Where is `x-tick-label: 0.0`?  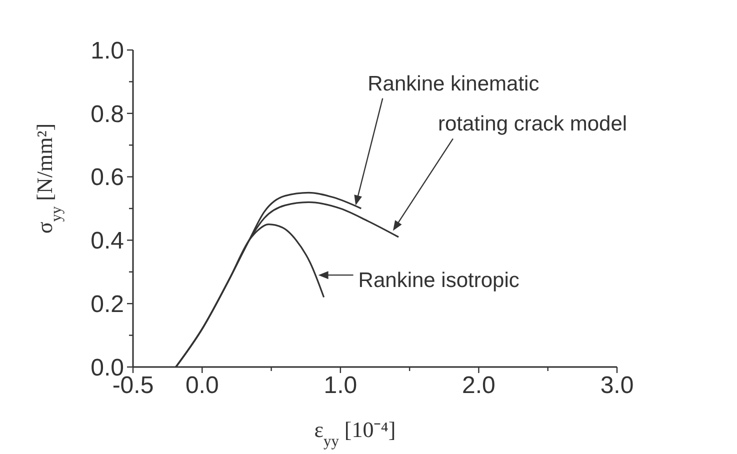
x-tick-label: 0.0 is located at coordinates (202, 385).